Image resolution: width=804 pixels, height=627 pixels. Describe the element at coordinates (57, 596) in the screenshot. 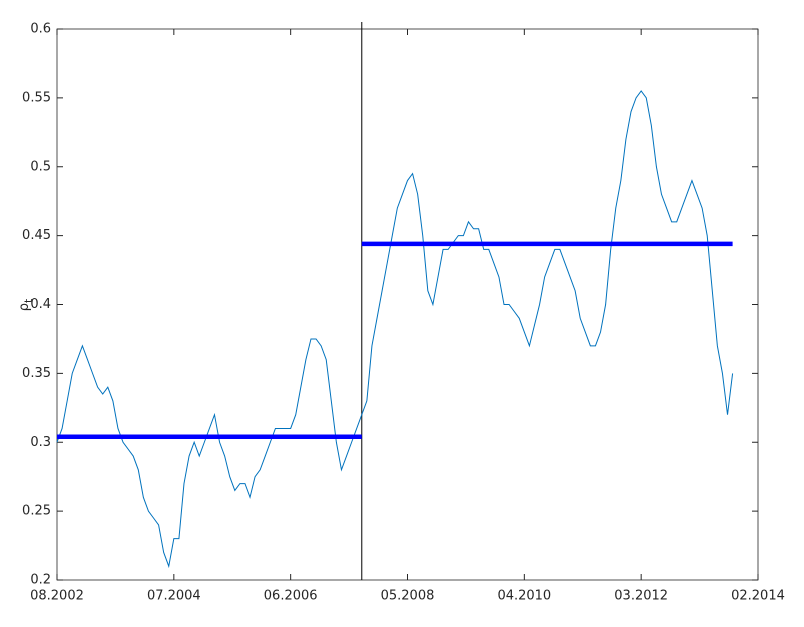

I see `x-tick-label: 08.2002` at that location.